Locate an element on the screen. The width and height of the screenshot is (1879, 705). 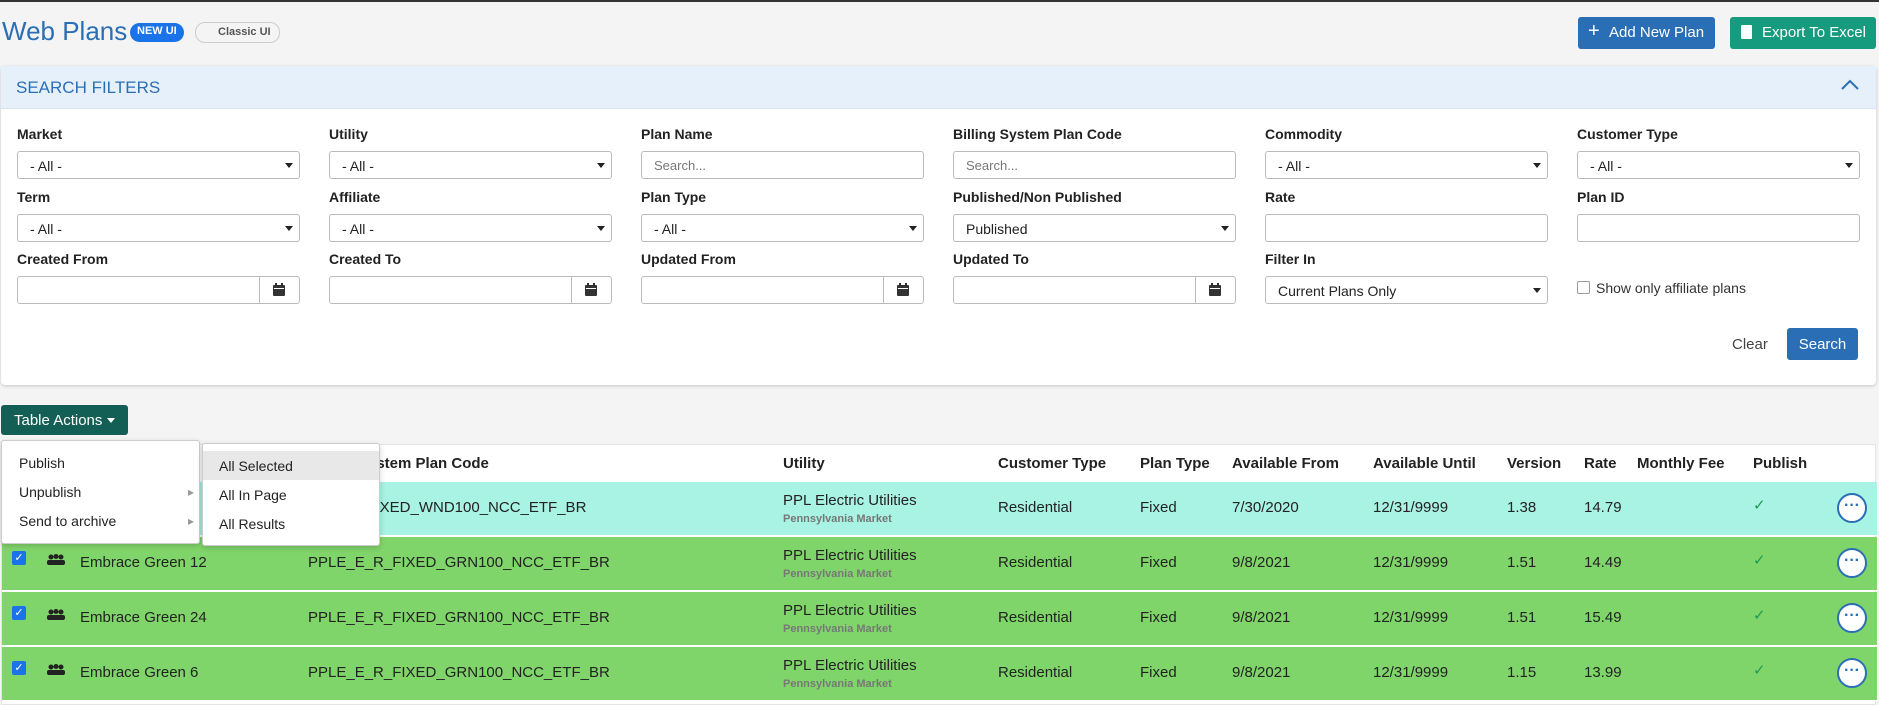
filter-label: Customer Type is located at coordinates (1627, 134).